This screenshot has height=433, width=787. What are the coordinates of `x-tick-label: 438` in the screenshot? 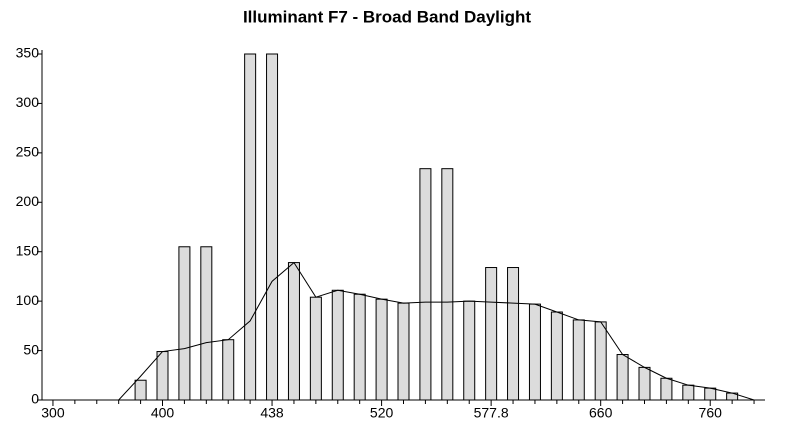 It's located at (272, 413).